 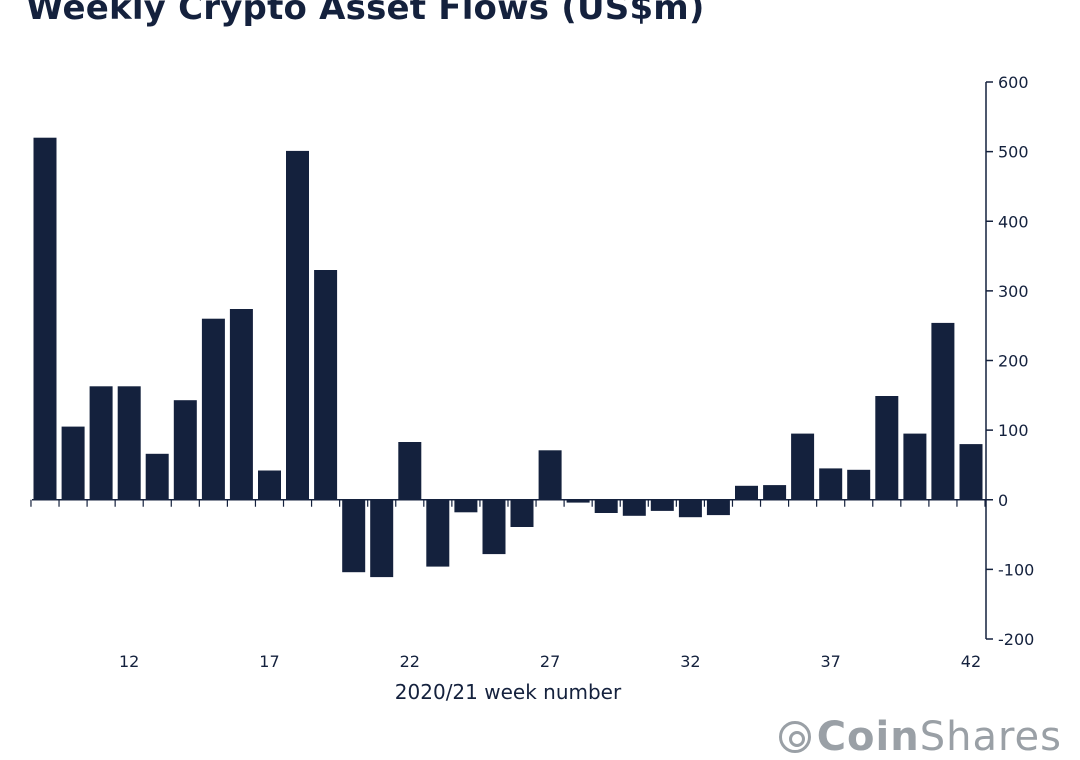 What do you see at coordinates (1013, 82) in the screenshot?
I see `y-tick-label: 600` at bounding box center [1013, 82].